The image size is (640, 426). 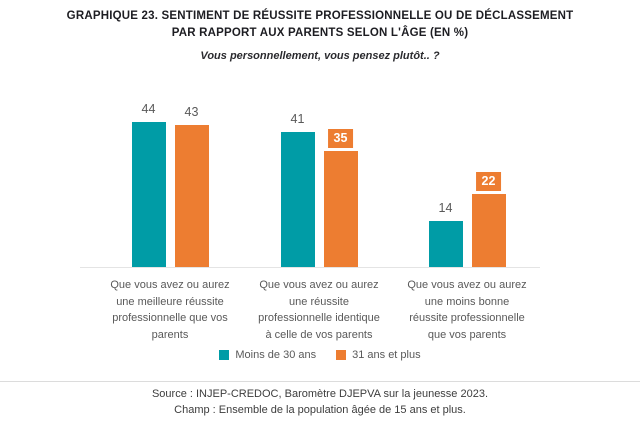 I want to click on bar-group1-moins-de-30-ans, so click(x=148, y=194).